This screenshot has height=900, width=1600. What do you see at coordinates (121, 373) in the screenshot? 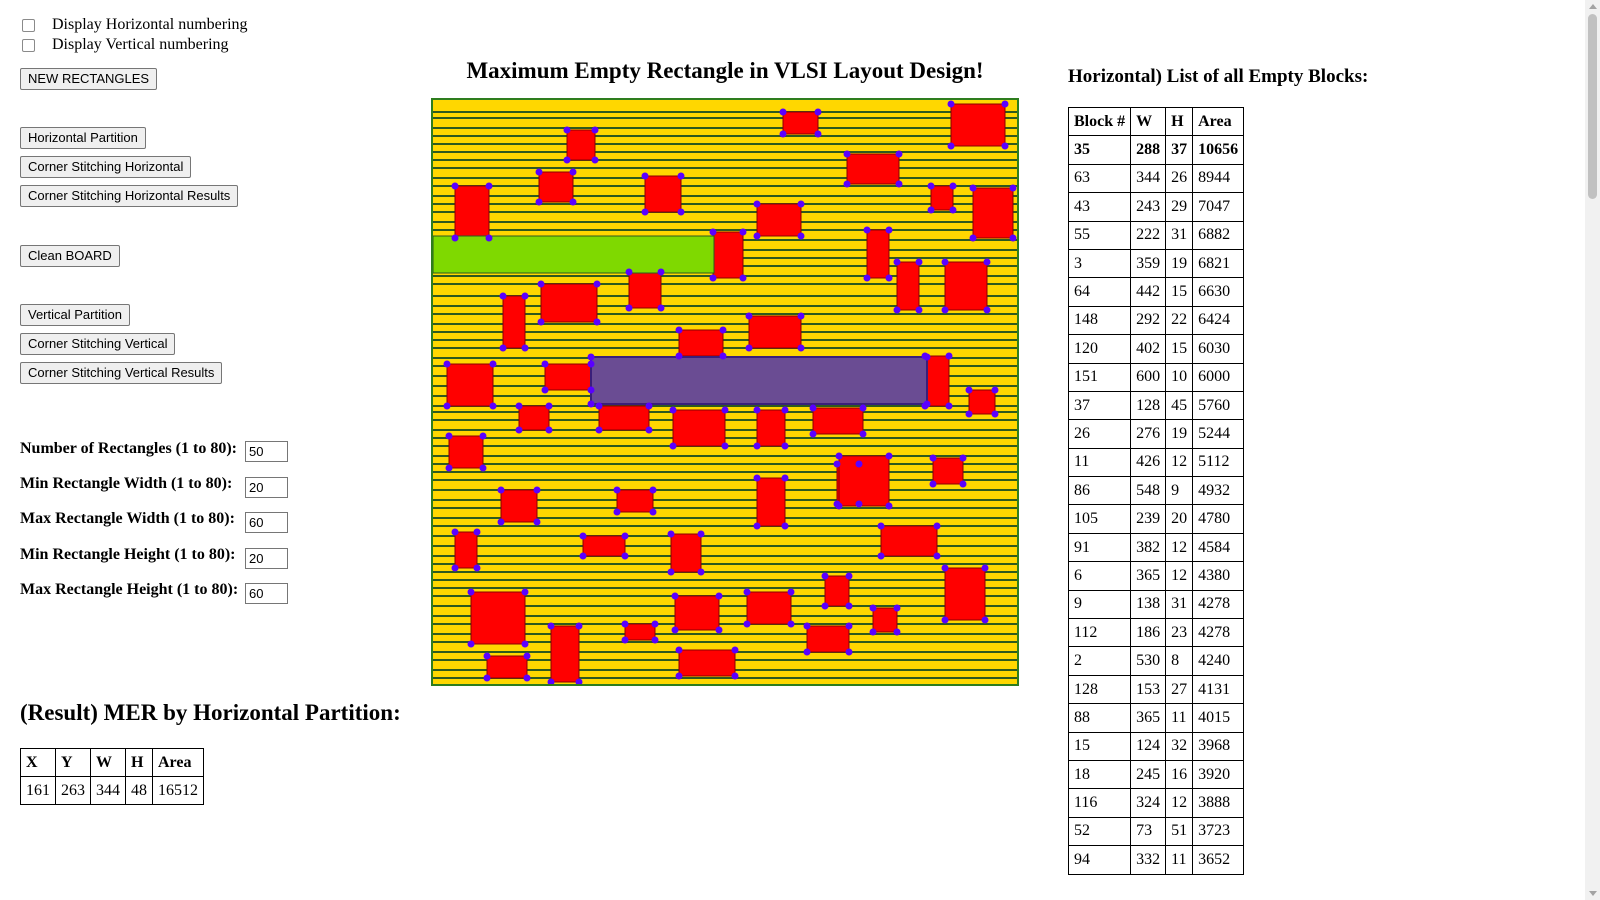
I see `corner-stitching-vertical-results-button: Corner Stitching Vertical Results` at bounding box center [121, 373].